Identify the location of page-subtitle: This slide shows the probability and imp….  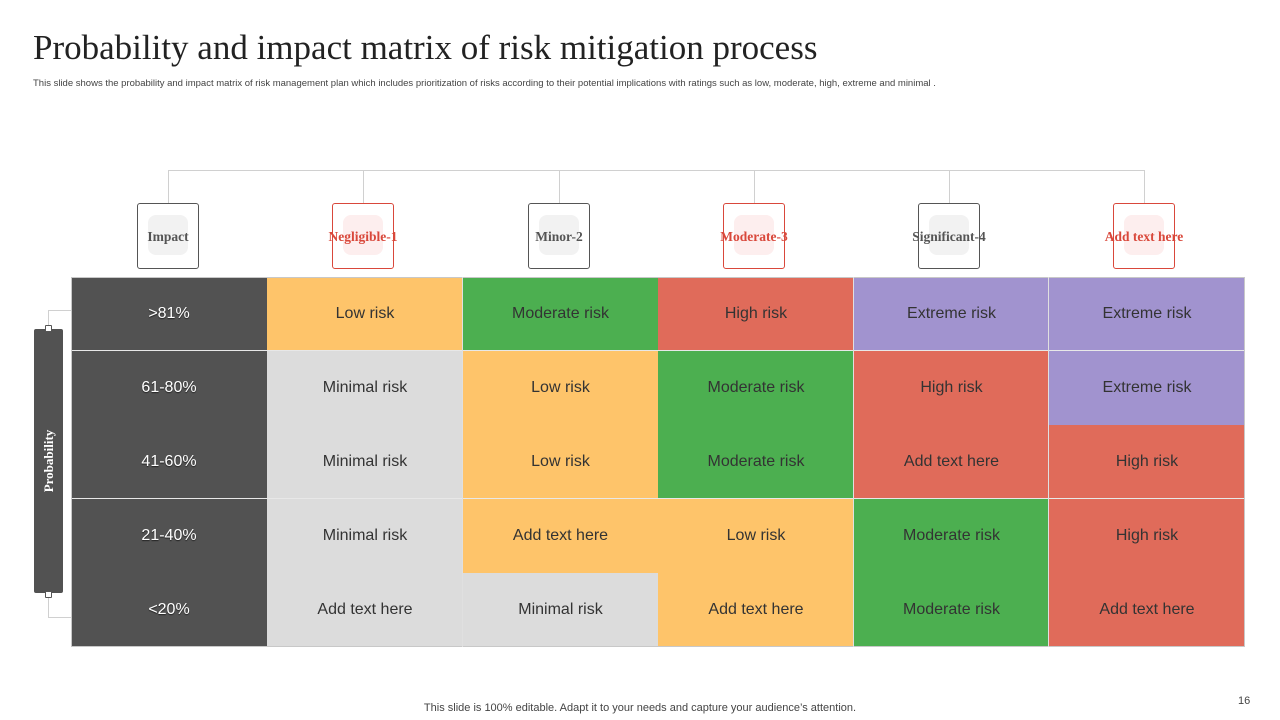
(484, 83).